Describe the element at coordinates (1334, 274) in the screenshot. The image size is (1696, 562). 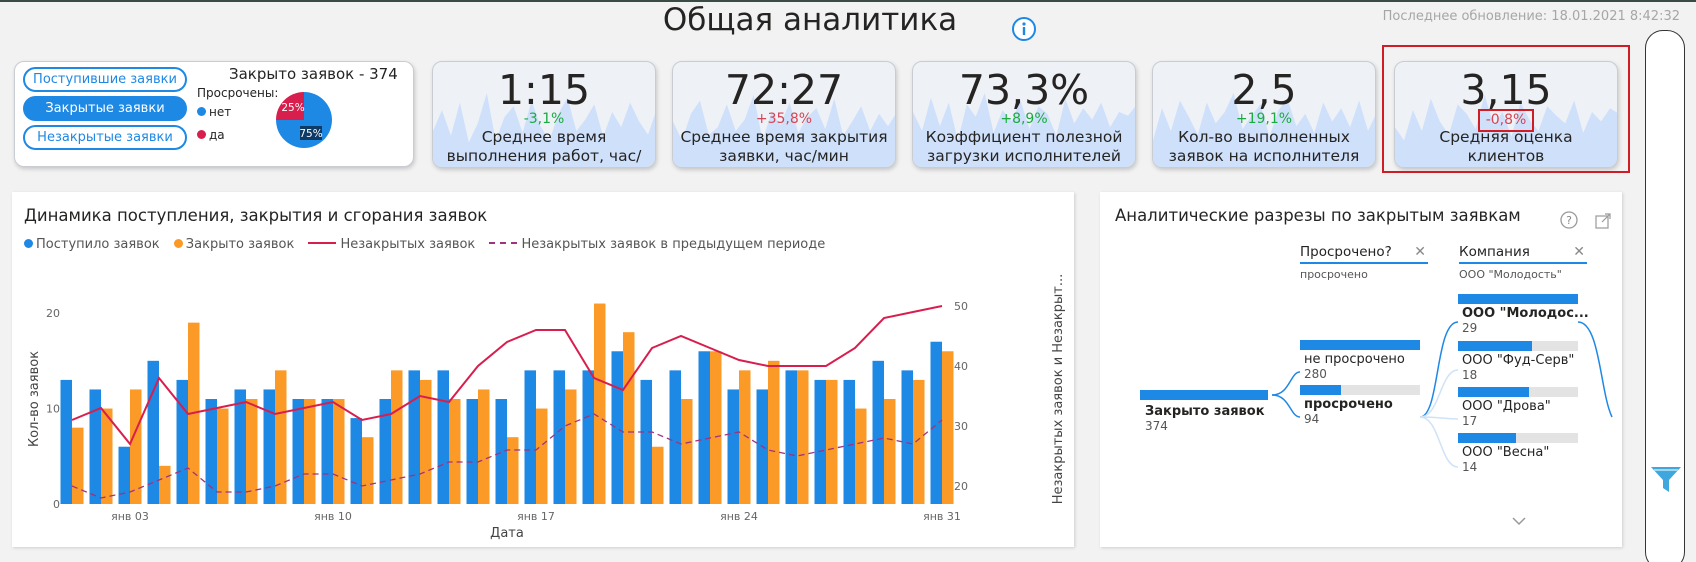
I see `drill-selected-overdue: просрочено` at that location.